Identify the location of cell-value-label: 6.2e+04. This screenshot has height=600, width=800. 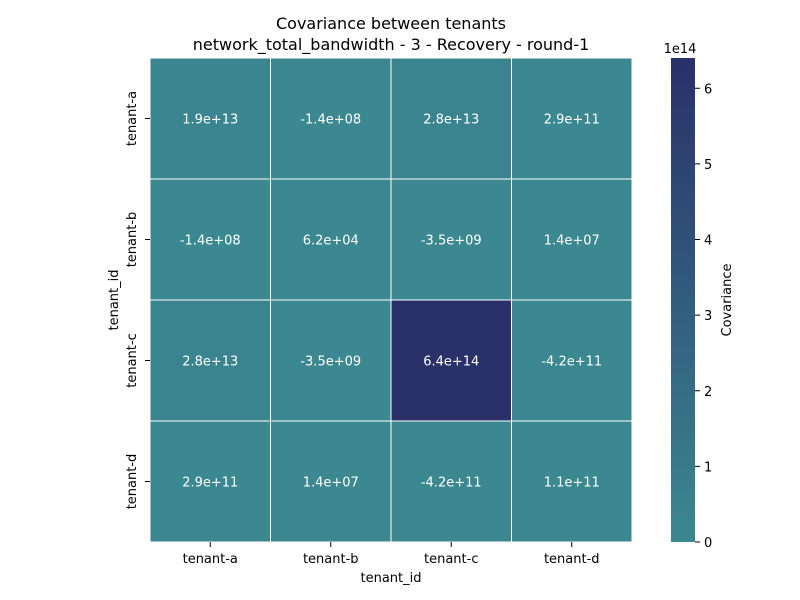
(331, 241).